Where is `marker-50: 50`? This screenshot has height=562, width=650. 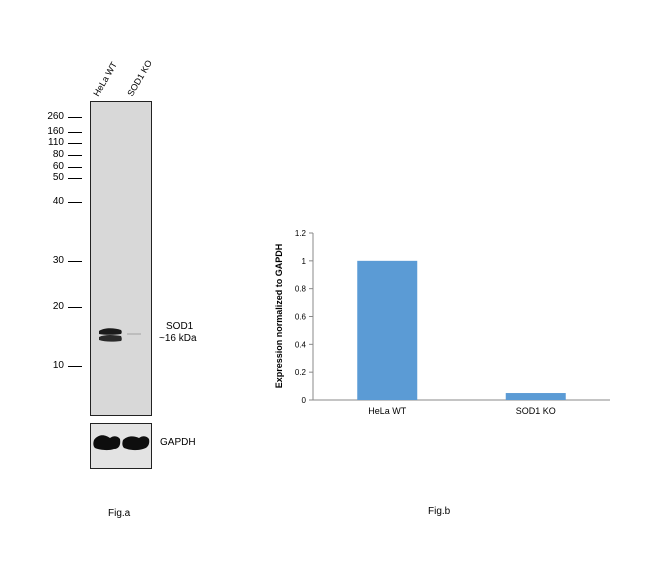
marker-50: 50 is located at coordinates (62, 177).